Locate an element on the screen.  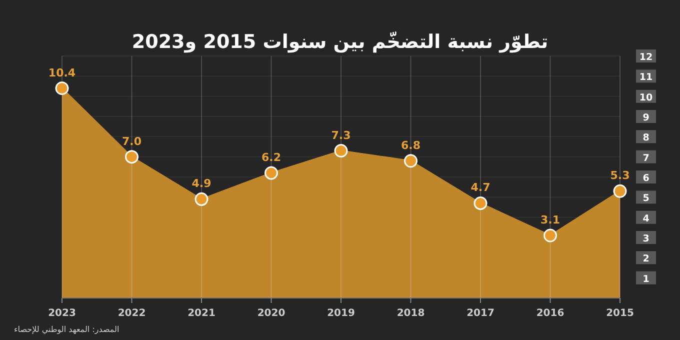
y-tick-label: 7 is located at coordinates (646, 158).